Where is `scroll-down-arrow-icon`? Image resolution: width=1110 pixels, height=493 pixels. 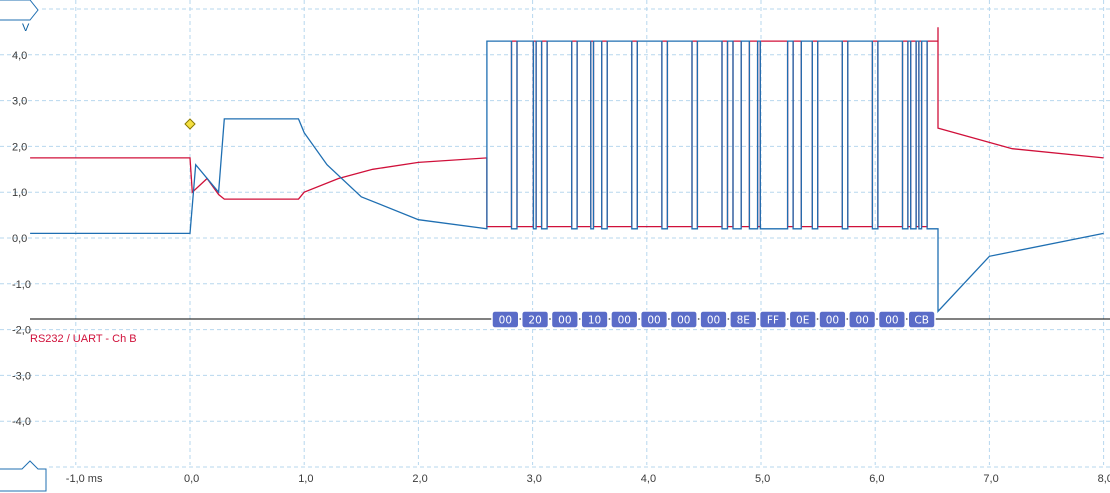 scroll-down-arrow-icon is located at coordinates (23, 476).